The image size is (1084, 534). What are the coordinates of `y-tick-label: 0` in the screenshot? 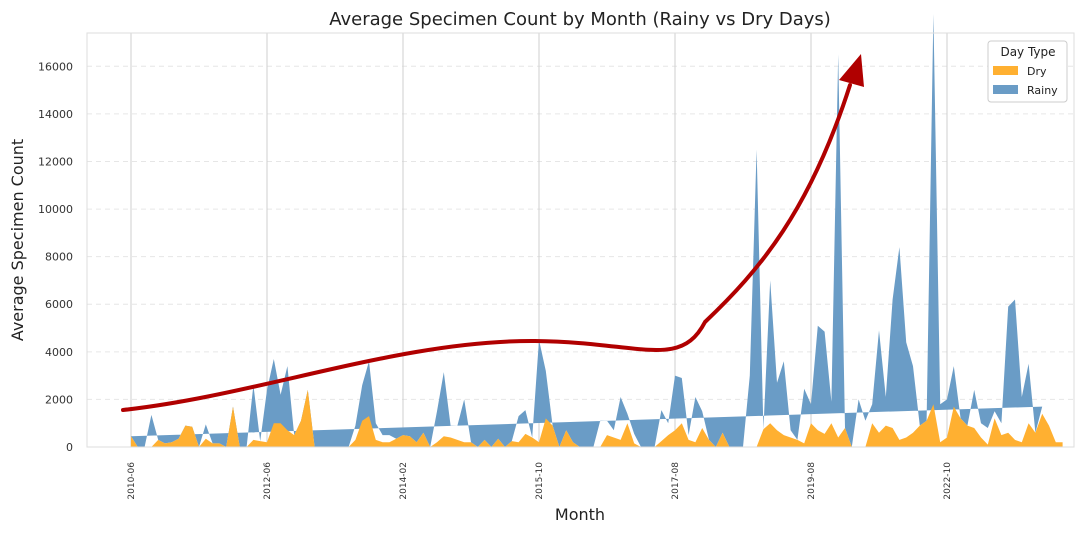 It's located at (69, 447).